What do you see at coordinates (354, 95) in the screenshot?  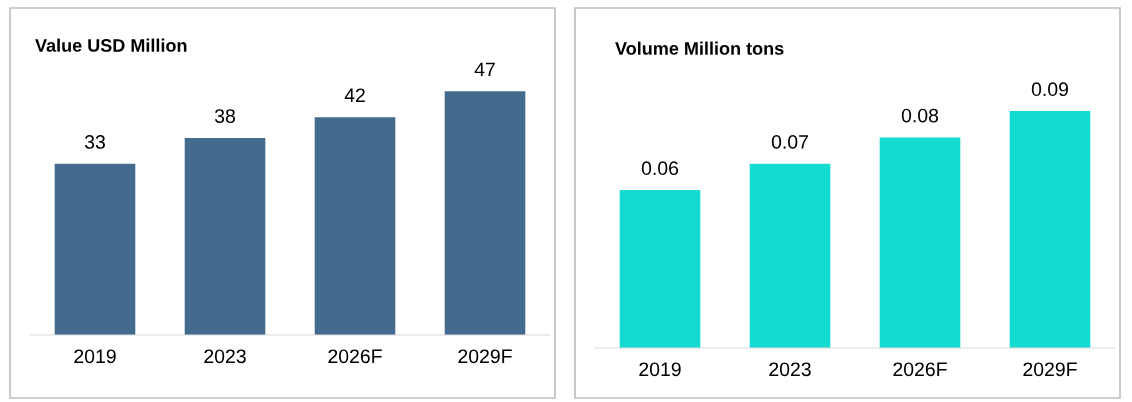 I see `data-label: 42` at bounding box center [354, 95].